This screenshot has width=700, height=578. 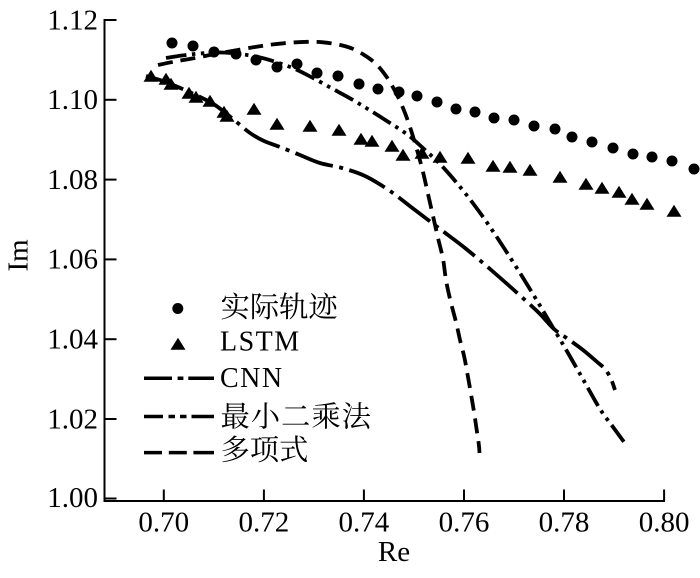 I want to click on svg-text: 0.80, so click(x=664, y=523).